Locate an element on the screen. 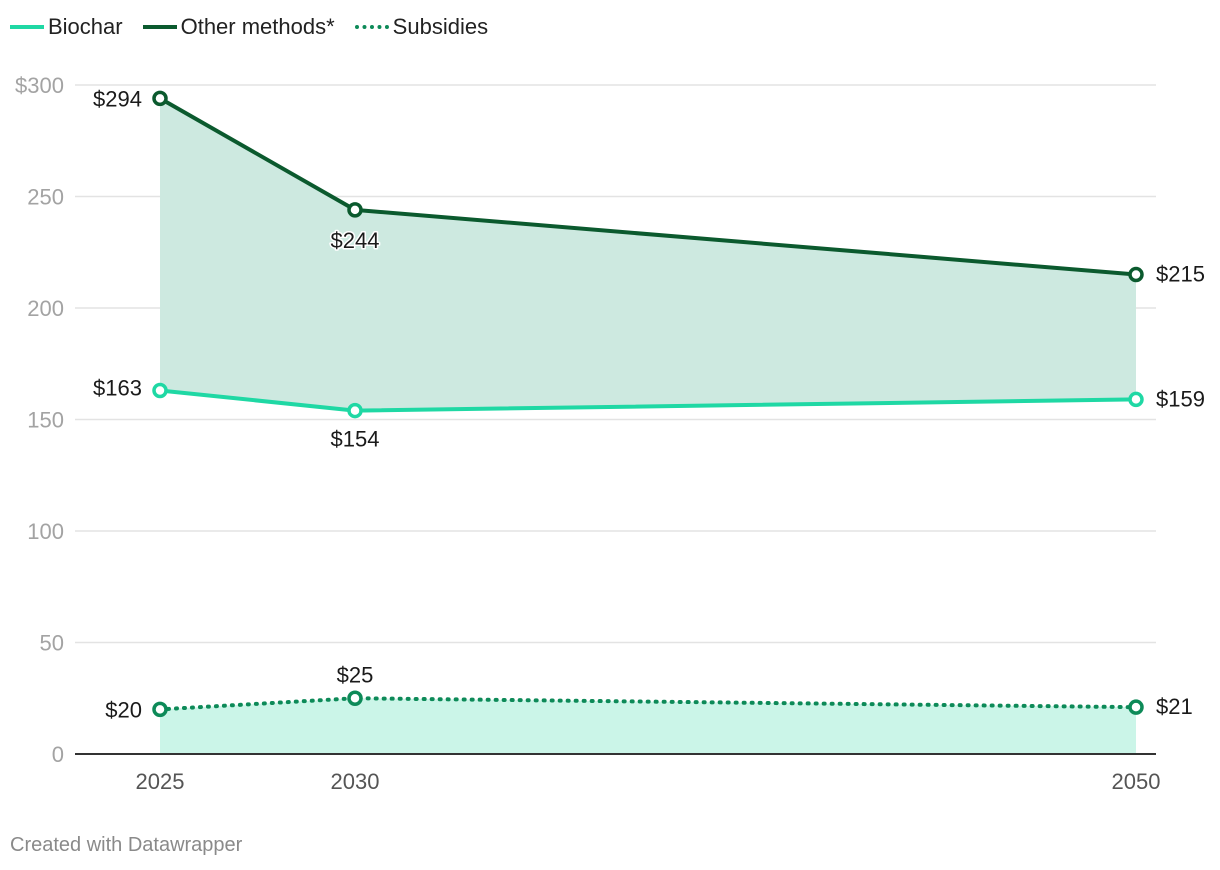 Image resolution: width=1220 pixels, height=870 pixels. data-label: $159 is located at coordinates (1180, 398).